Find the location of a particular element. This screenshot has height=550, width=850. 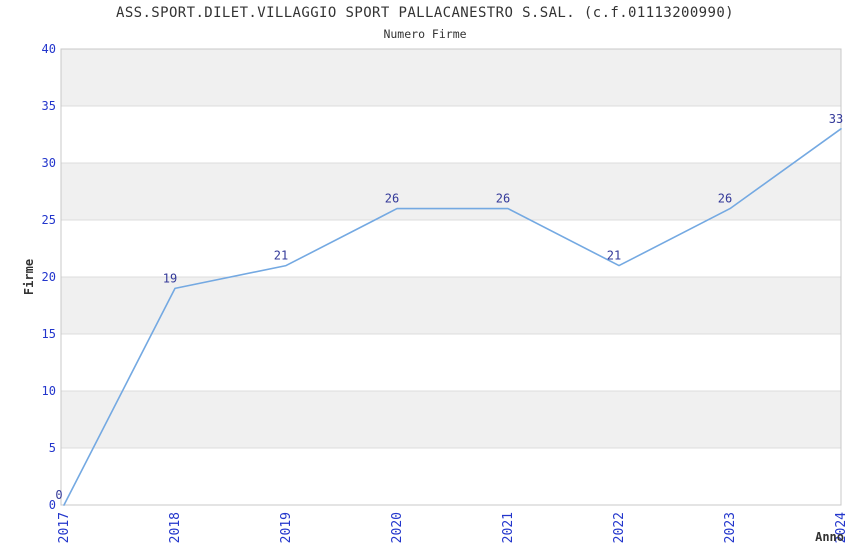

x-tick-label: 2021 is located at coordinates (508, 527).